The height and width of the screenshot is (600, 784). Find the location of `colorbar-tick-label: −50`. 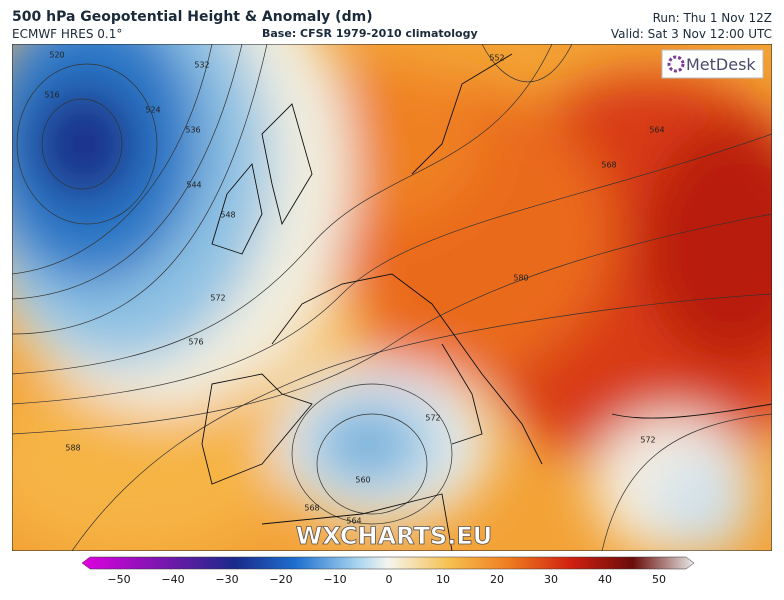

colorbar-tick-label: −50 is located at coordinates (119, 579).